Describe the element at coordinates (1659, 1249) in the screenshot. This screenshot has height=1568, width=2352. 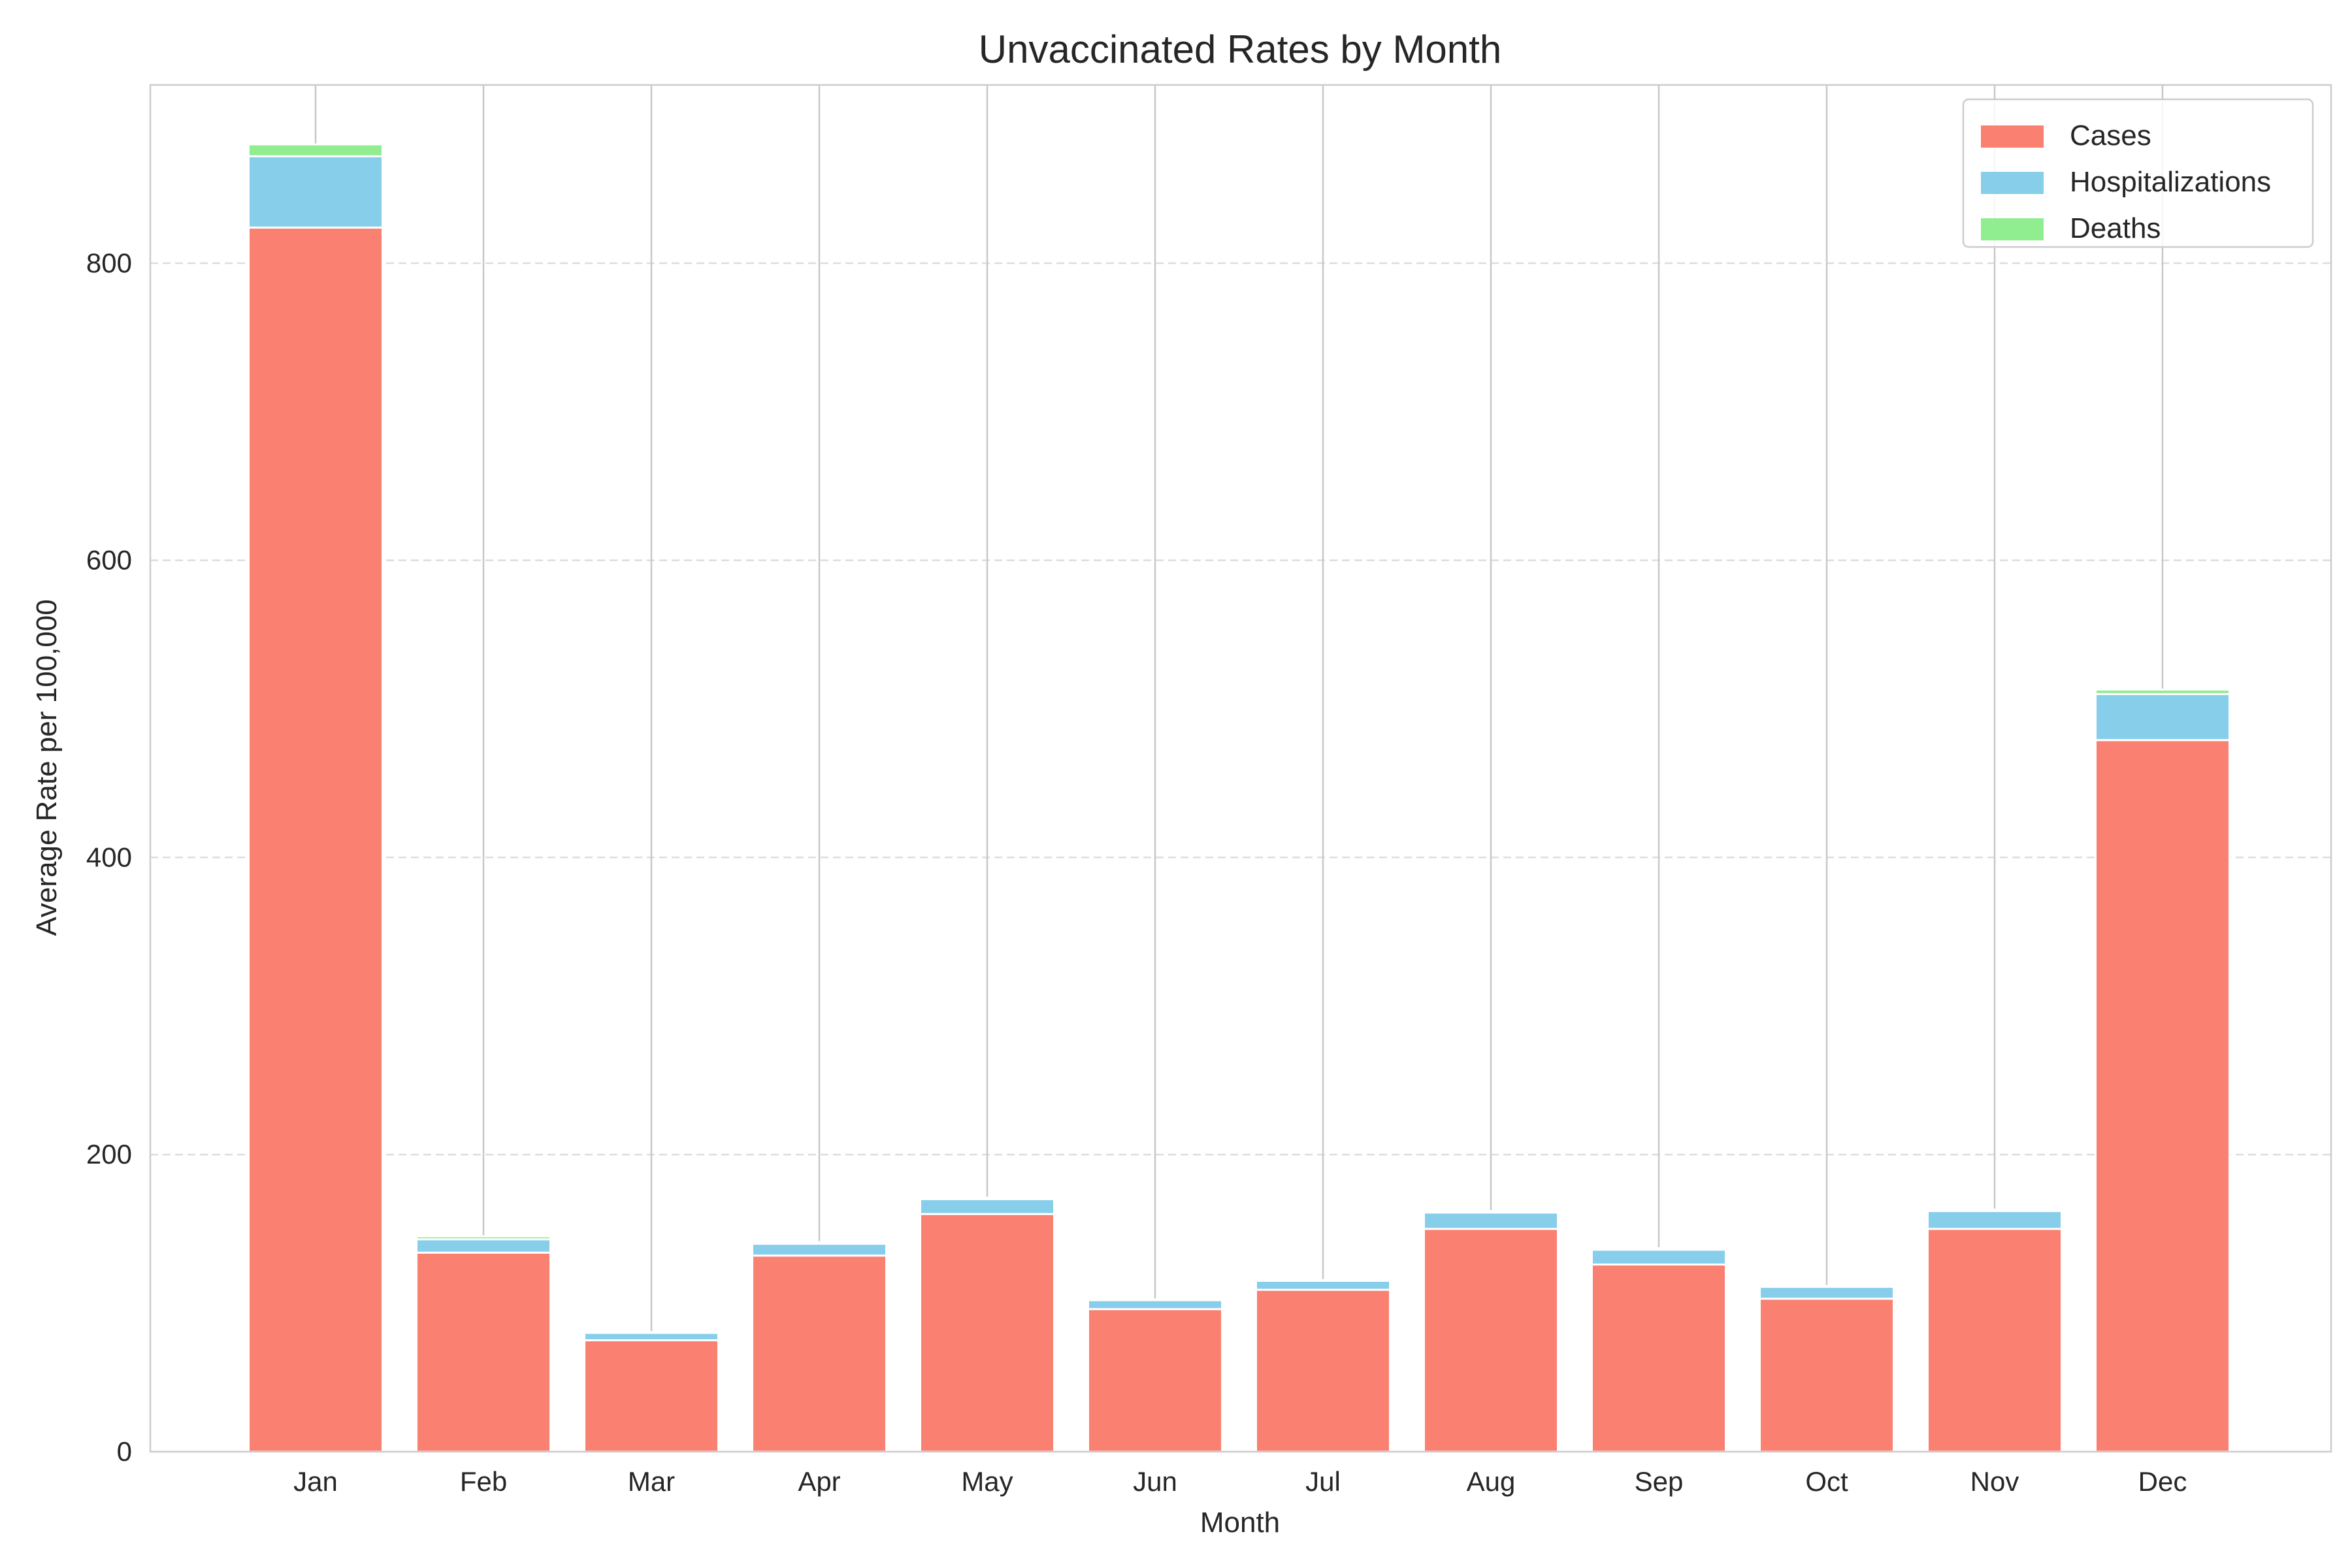
I see `bar-deaths-sep` at that location.